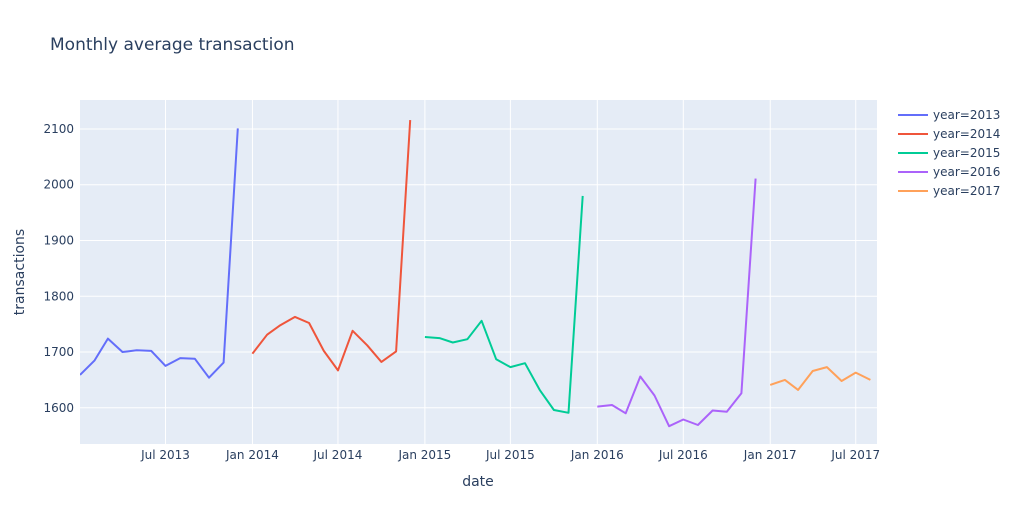 This screenshot has height=525, width=1017. I want to click on y-axis-ticks: 1600 1700 1800 1900 2000 2100, so click(58, 268).